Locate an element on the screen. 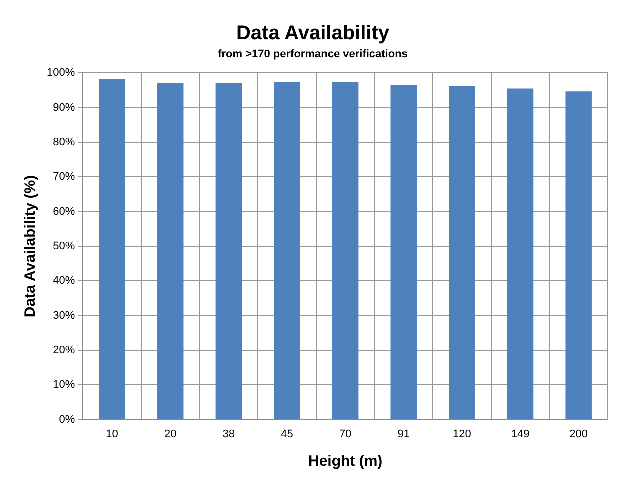 The width and height of the screenshot is (638, 493). y-tick-label: 20% is located at coordinates (64, 350).